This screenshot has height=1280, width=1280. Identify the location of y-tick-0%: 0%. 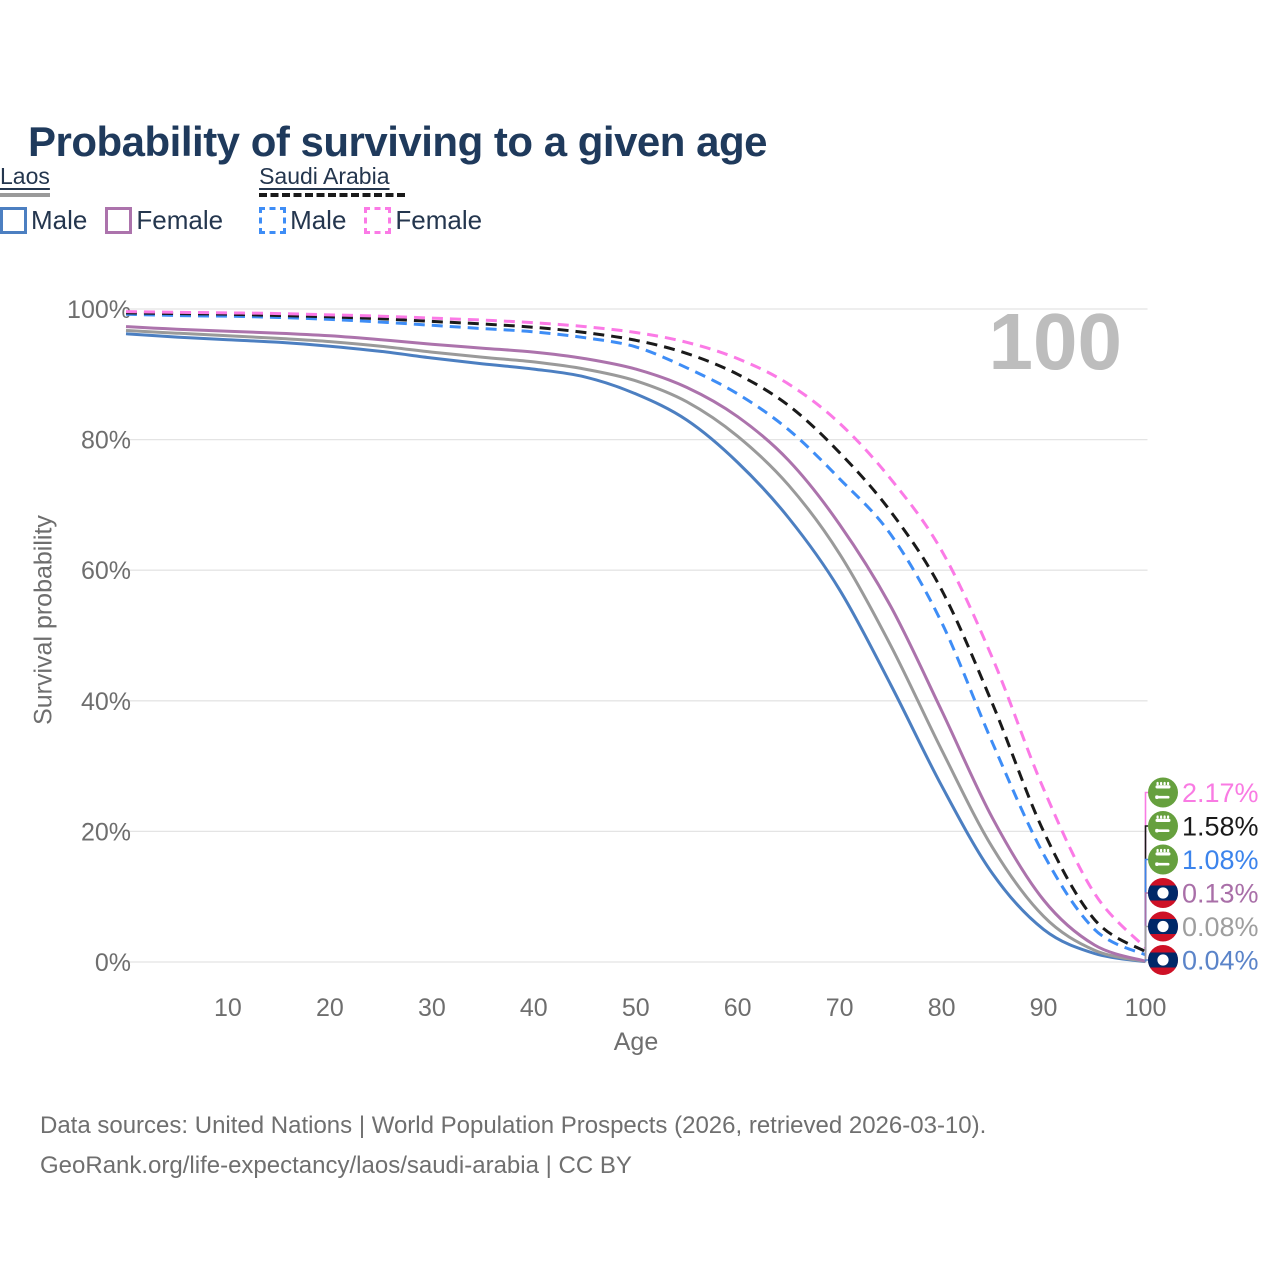
(113, 963).